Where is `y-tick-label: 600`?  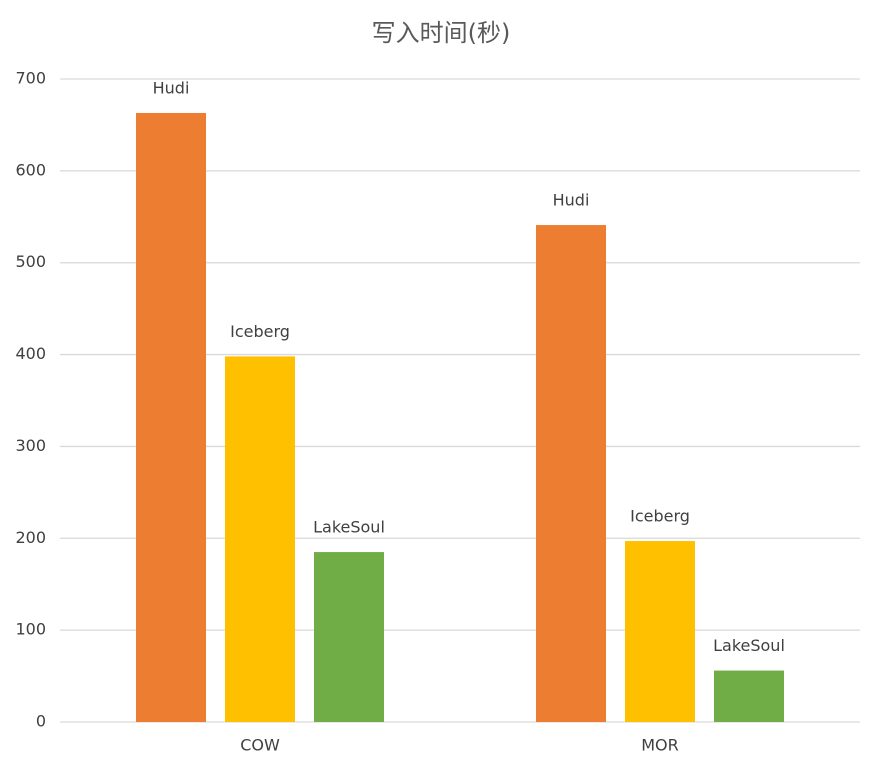
y-tick-label: 600 is located at coordinates (30, 169).